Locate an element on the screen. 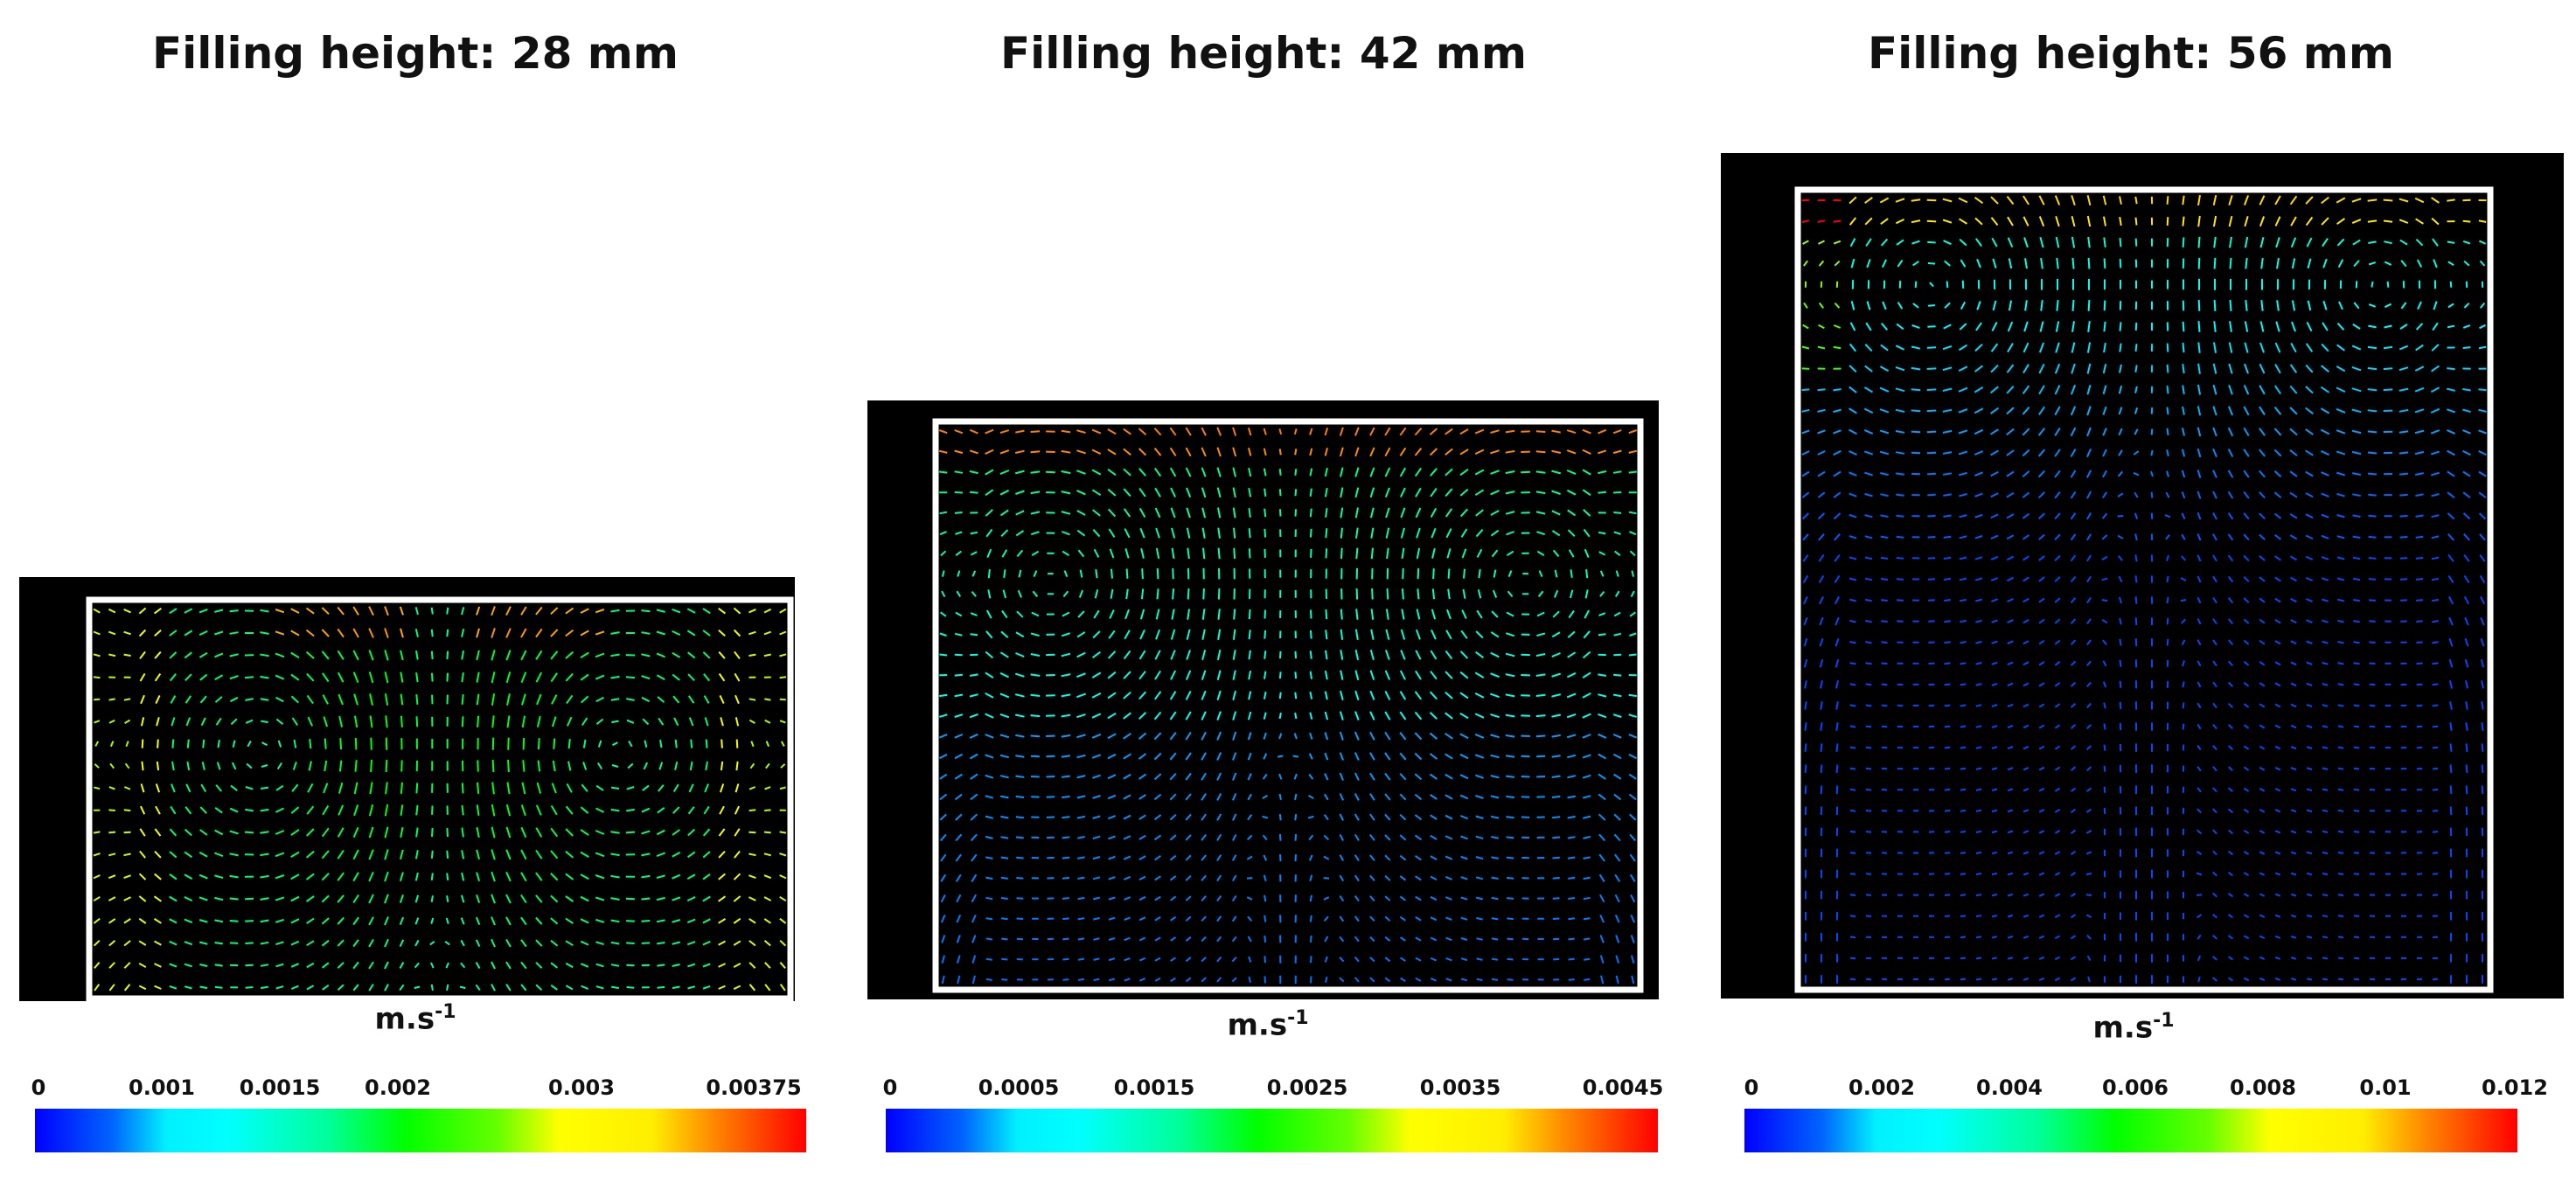 The width and height of the screenshot is (2576, 1183). panel-1-velocity-field is located at coordinates (407, 789).